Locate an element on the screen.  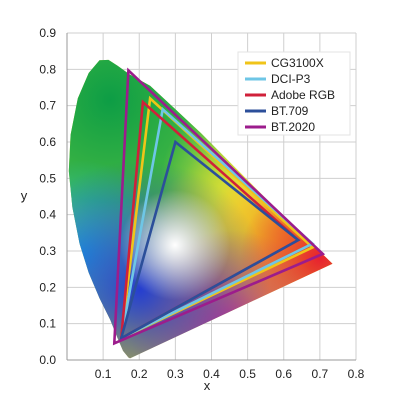
x-tick-label: 0.2 is located at coordinates (139, 374).